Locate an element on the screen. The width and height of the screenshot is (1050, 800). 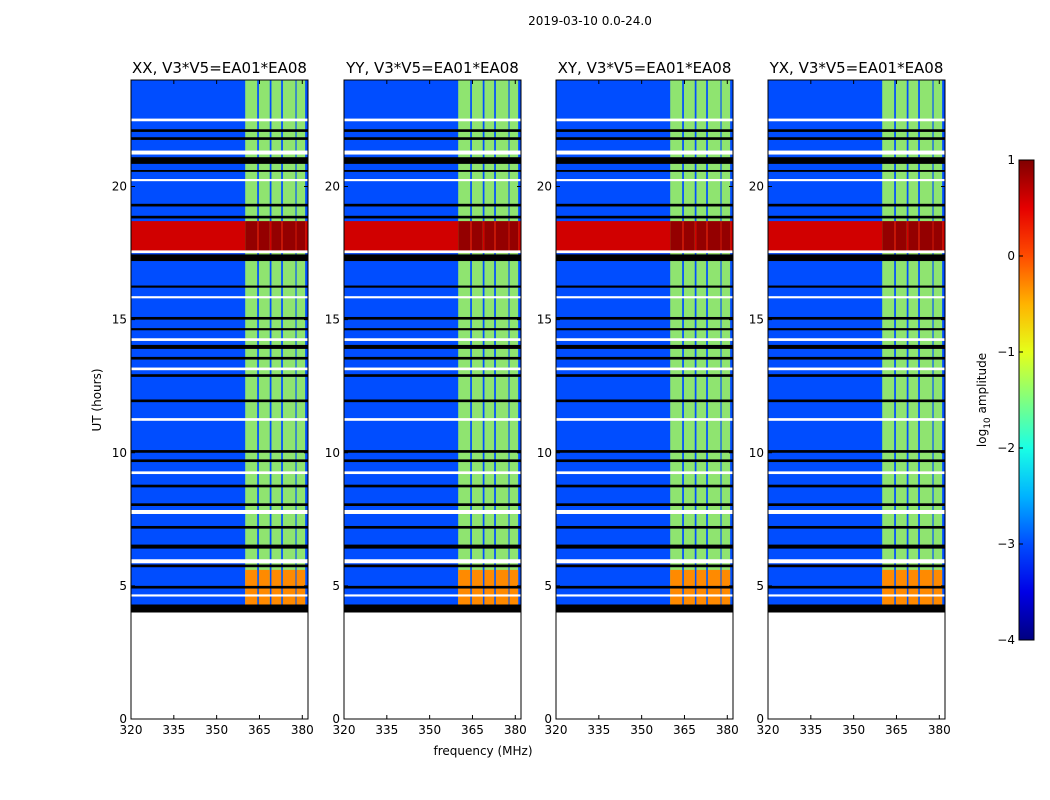
x-tick-label: 335 is located at coordinates (598, 730).